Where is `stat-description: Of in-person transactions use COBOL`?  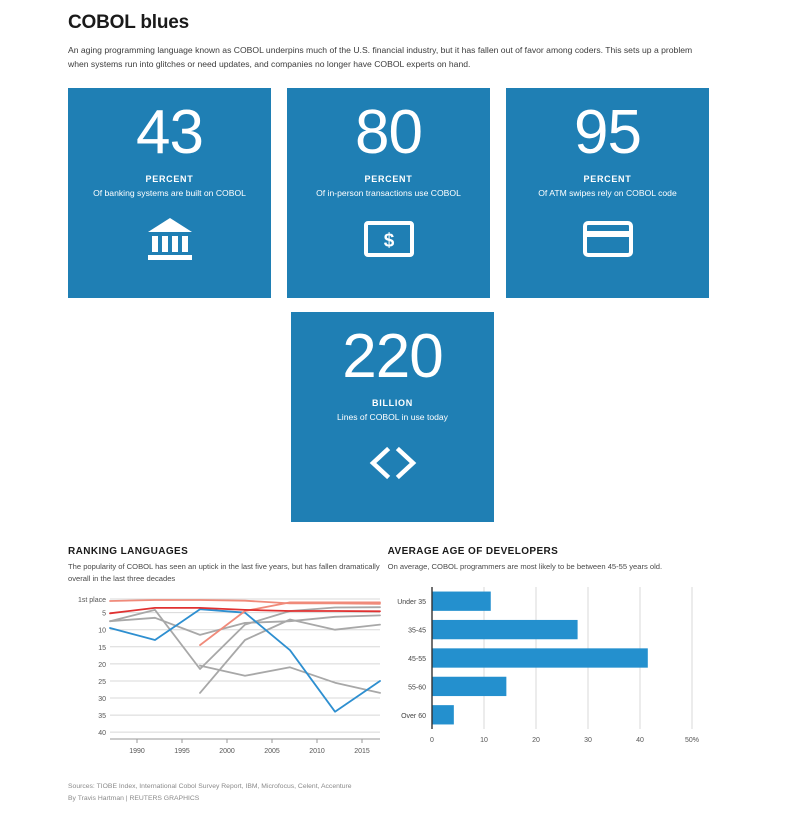 stat-description: Of in-person transactions use COBOL is located at coordinates (388, 193).